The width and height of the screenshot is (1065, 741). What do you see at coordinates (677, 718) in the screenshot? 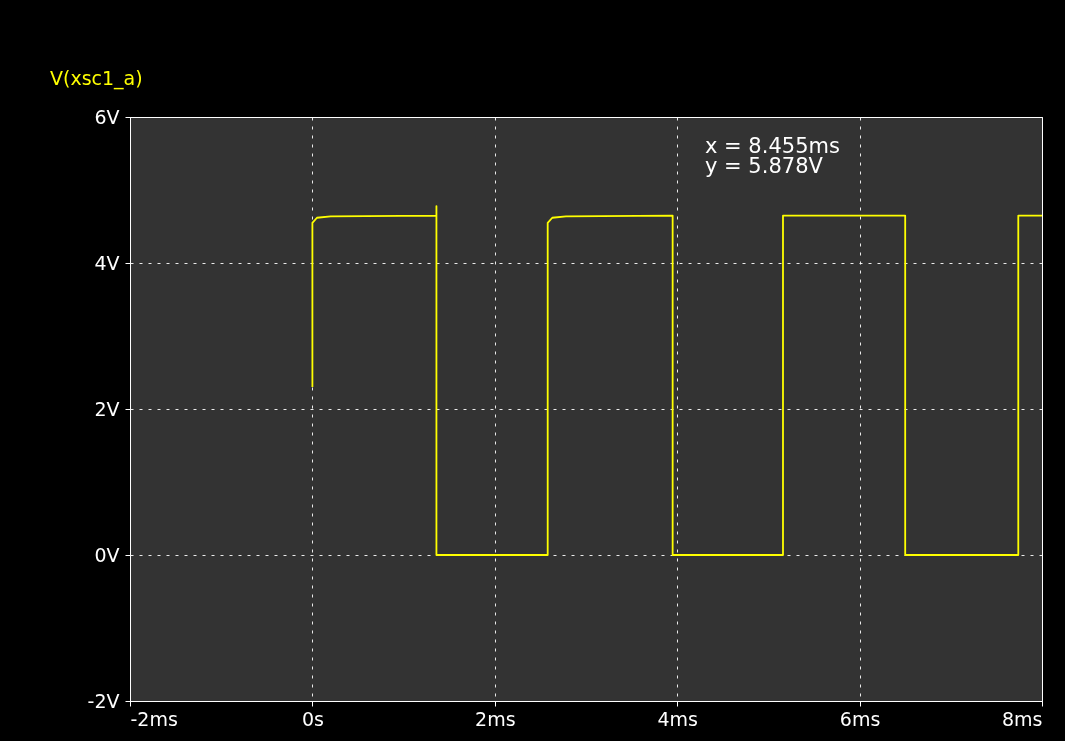
I see `x-tick-label: 4ms` at bounding box center [677, 718].